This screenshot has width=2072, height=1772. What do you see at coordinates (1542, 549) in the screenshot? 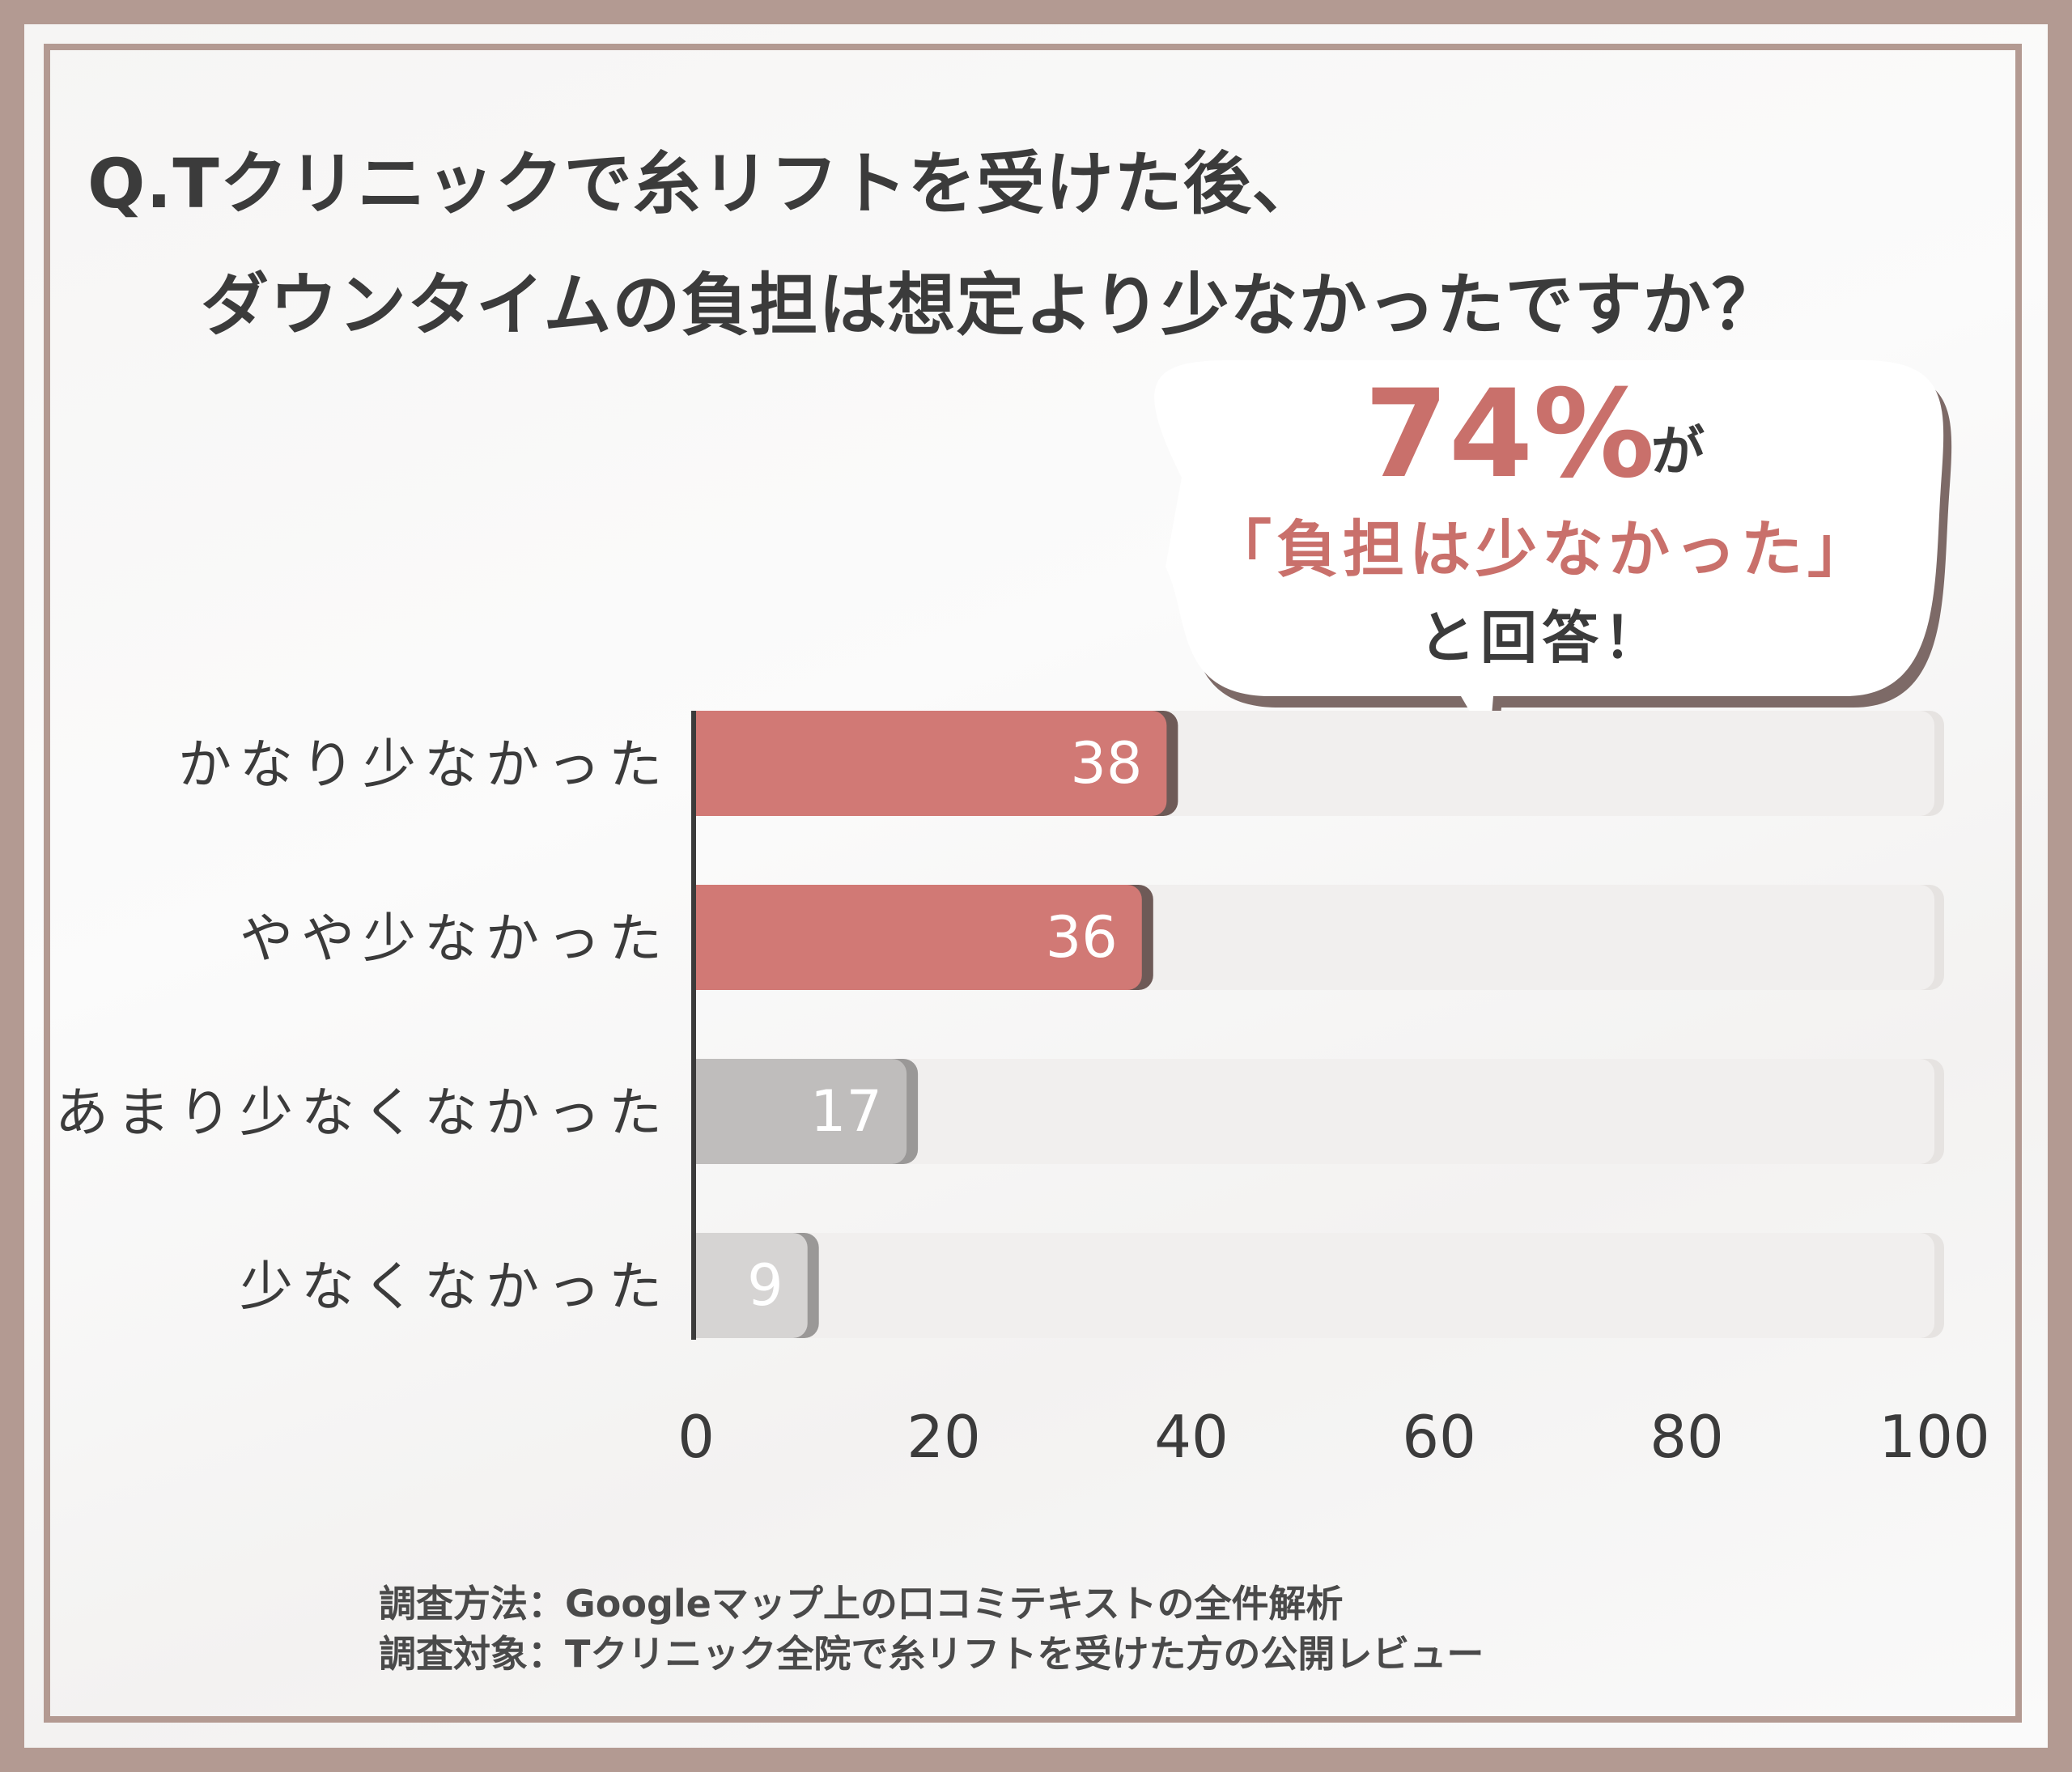
I see `callout-quote: 「負担は少なかった」` at bounding box center [1542, 549].